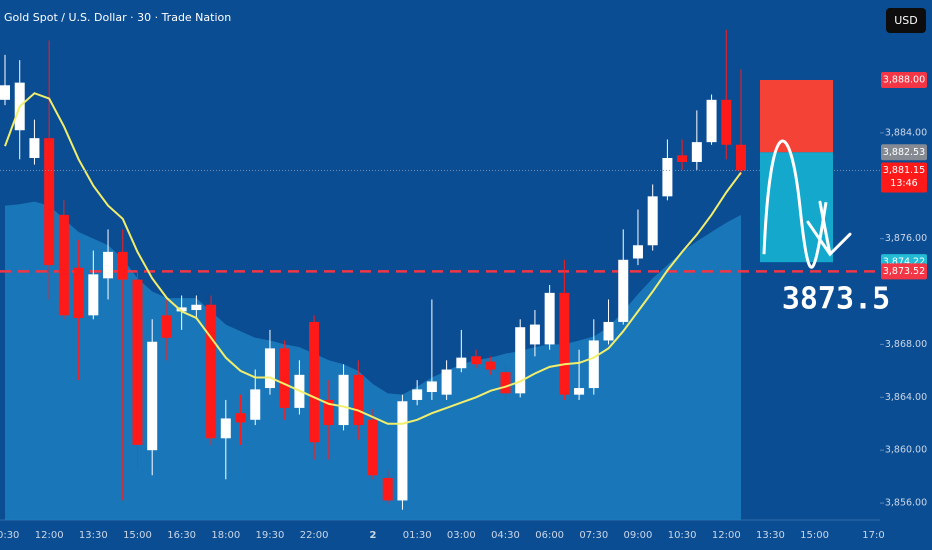 The height and width of the screenshot is (550, 932). Describe the element at coordinates (906, 397) in the screenshot. I see `y-tick-label: 3,864.00` at that location.